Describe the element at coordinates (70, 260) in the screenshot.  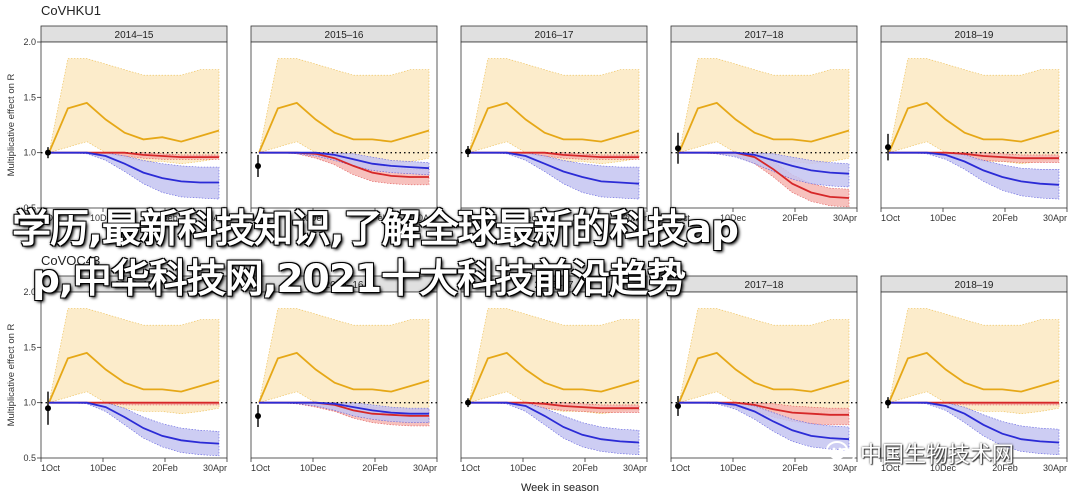
I see `chart-title: CoVOC43` at that location.